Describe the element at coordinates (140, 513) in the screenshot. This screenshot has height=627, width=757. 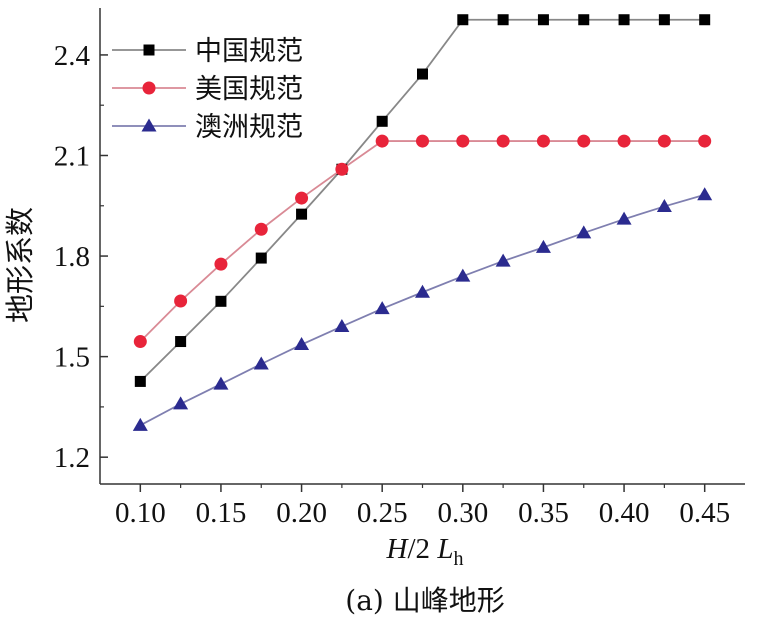
I see `x-tick-label: 0.10` at that location.